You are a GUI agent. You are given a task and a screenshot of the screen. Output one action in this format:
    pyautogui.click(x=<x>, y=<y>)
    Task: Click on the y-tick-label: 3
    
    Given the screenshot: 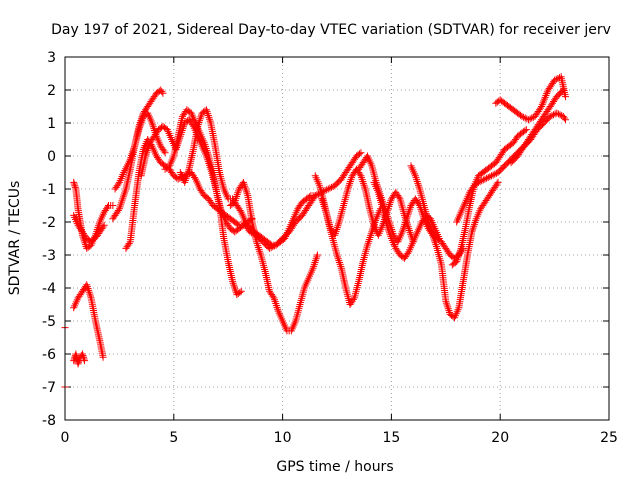 What is the action you would take?
    pyautogui.click(x=51, y=58)
    